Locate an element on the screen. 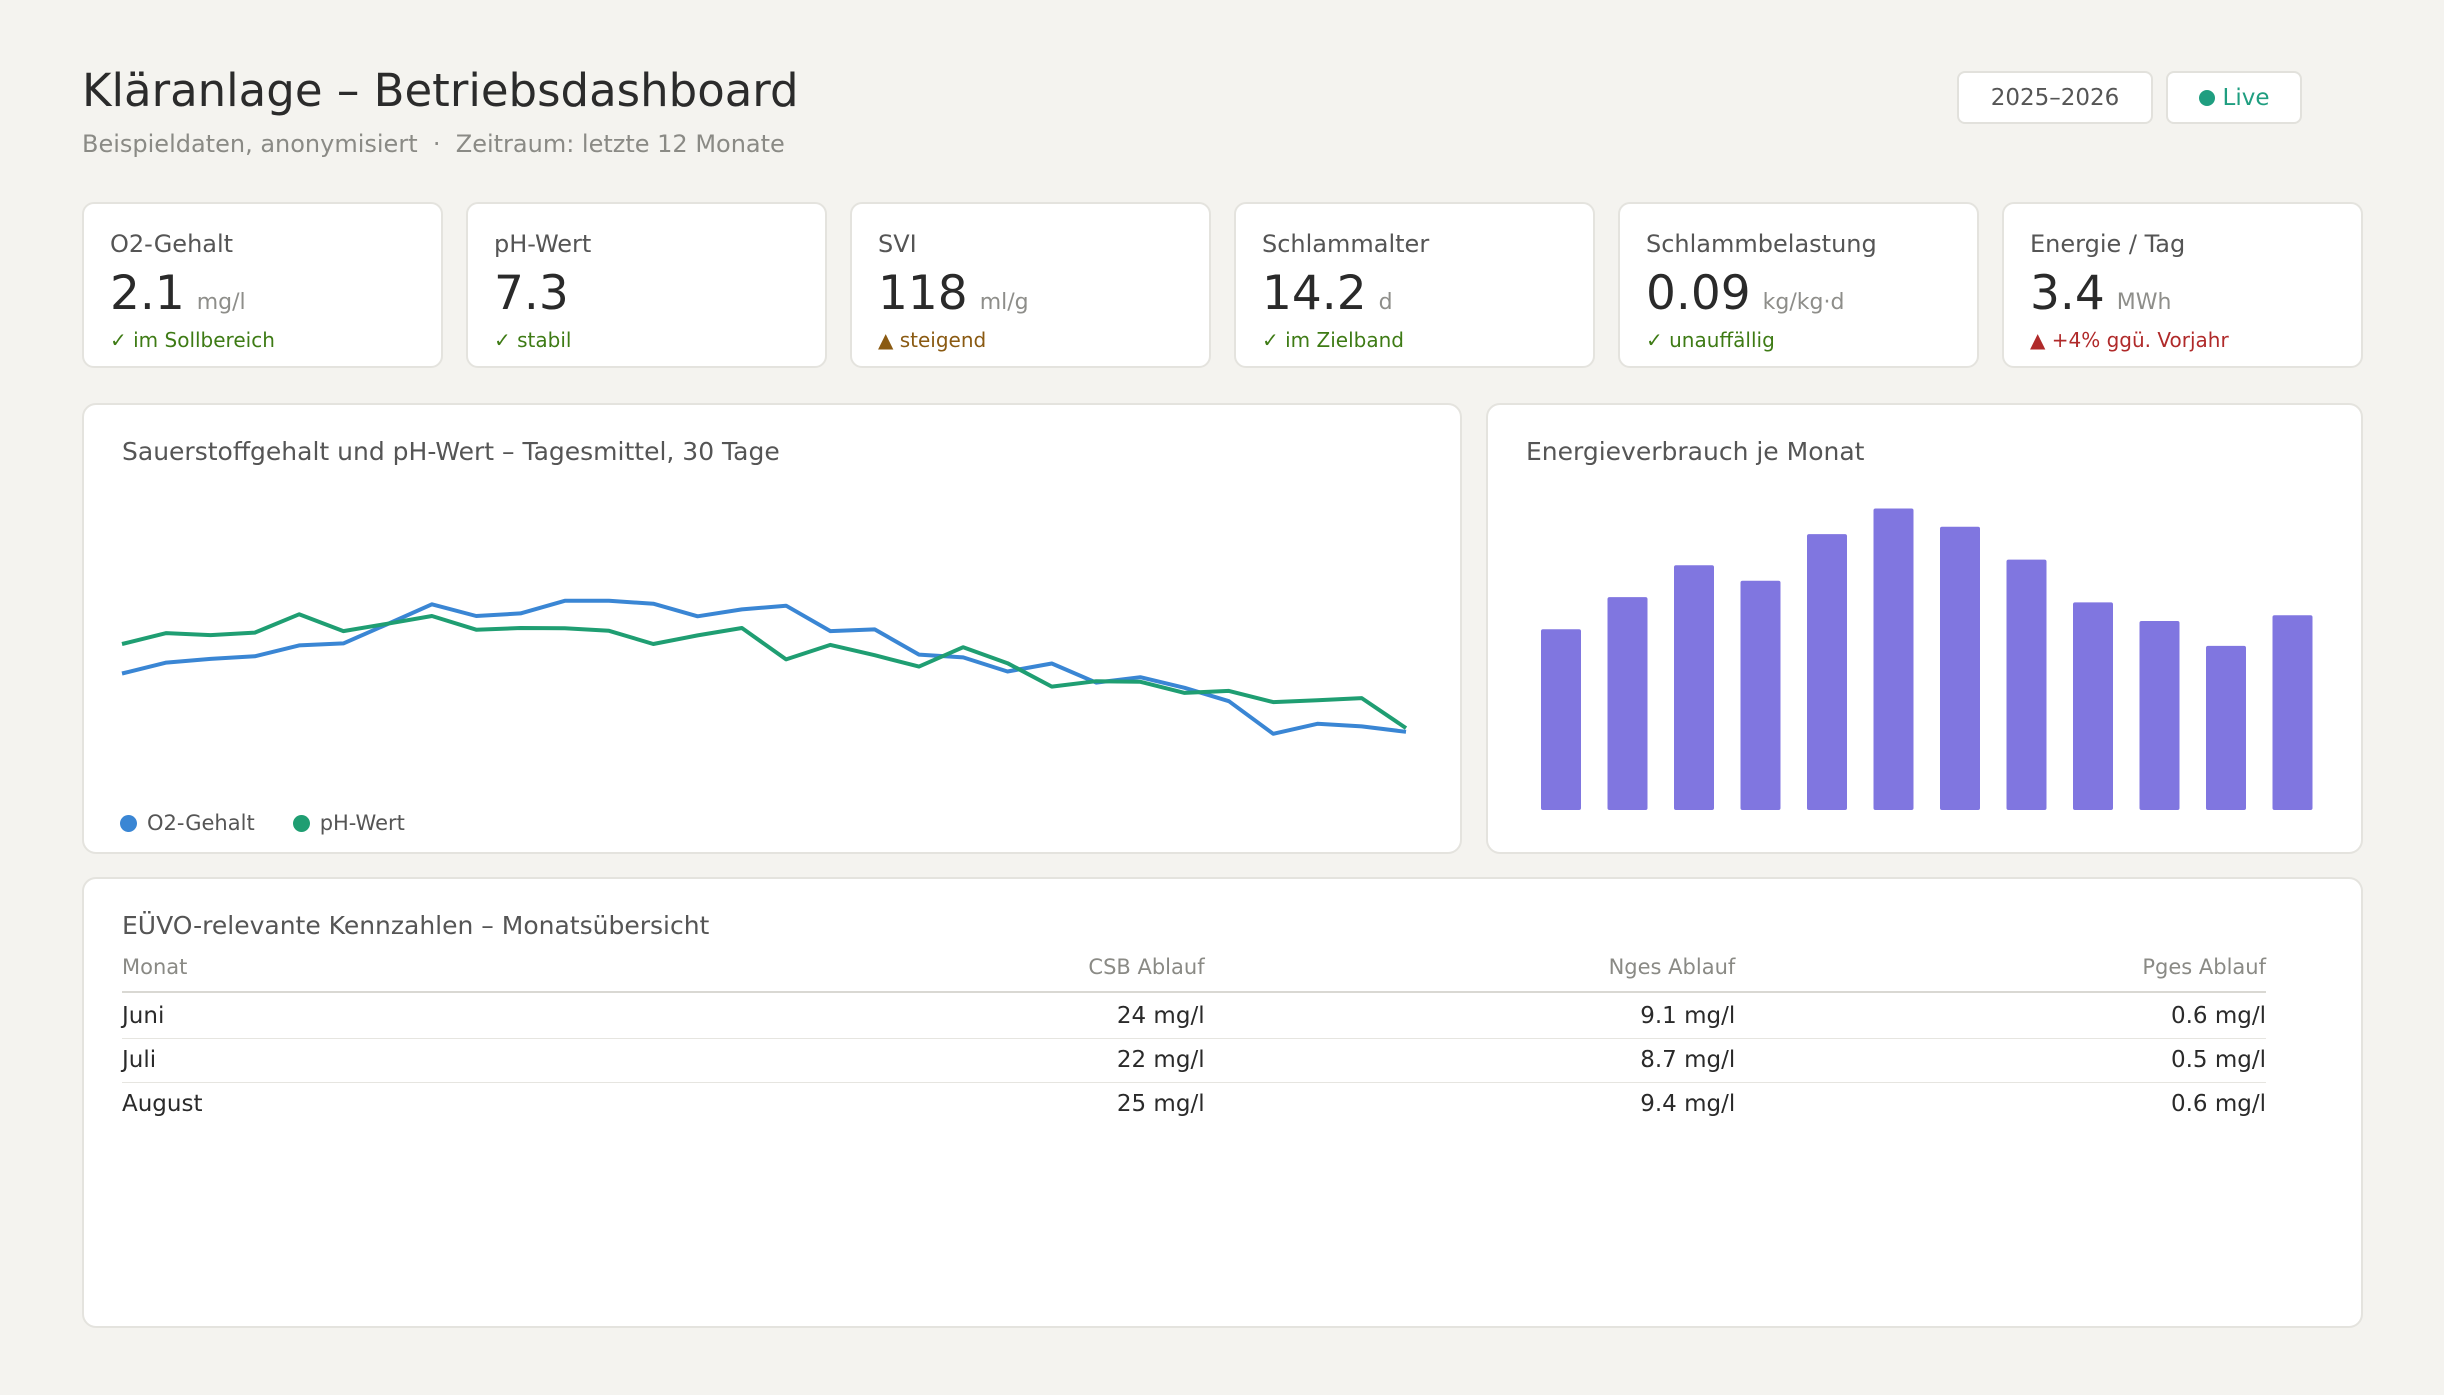 The height and width of the screenshot is (1395, 2444). table-cell: 22 mg/l is located at coordinates (935, 1060).